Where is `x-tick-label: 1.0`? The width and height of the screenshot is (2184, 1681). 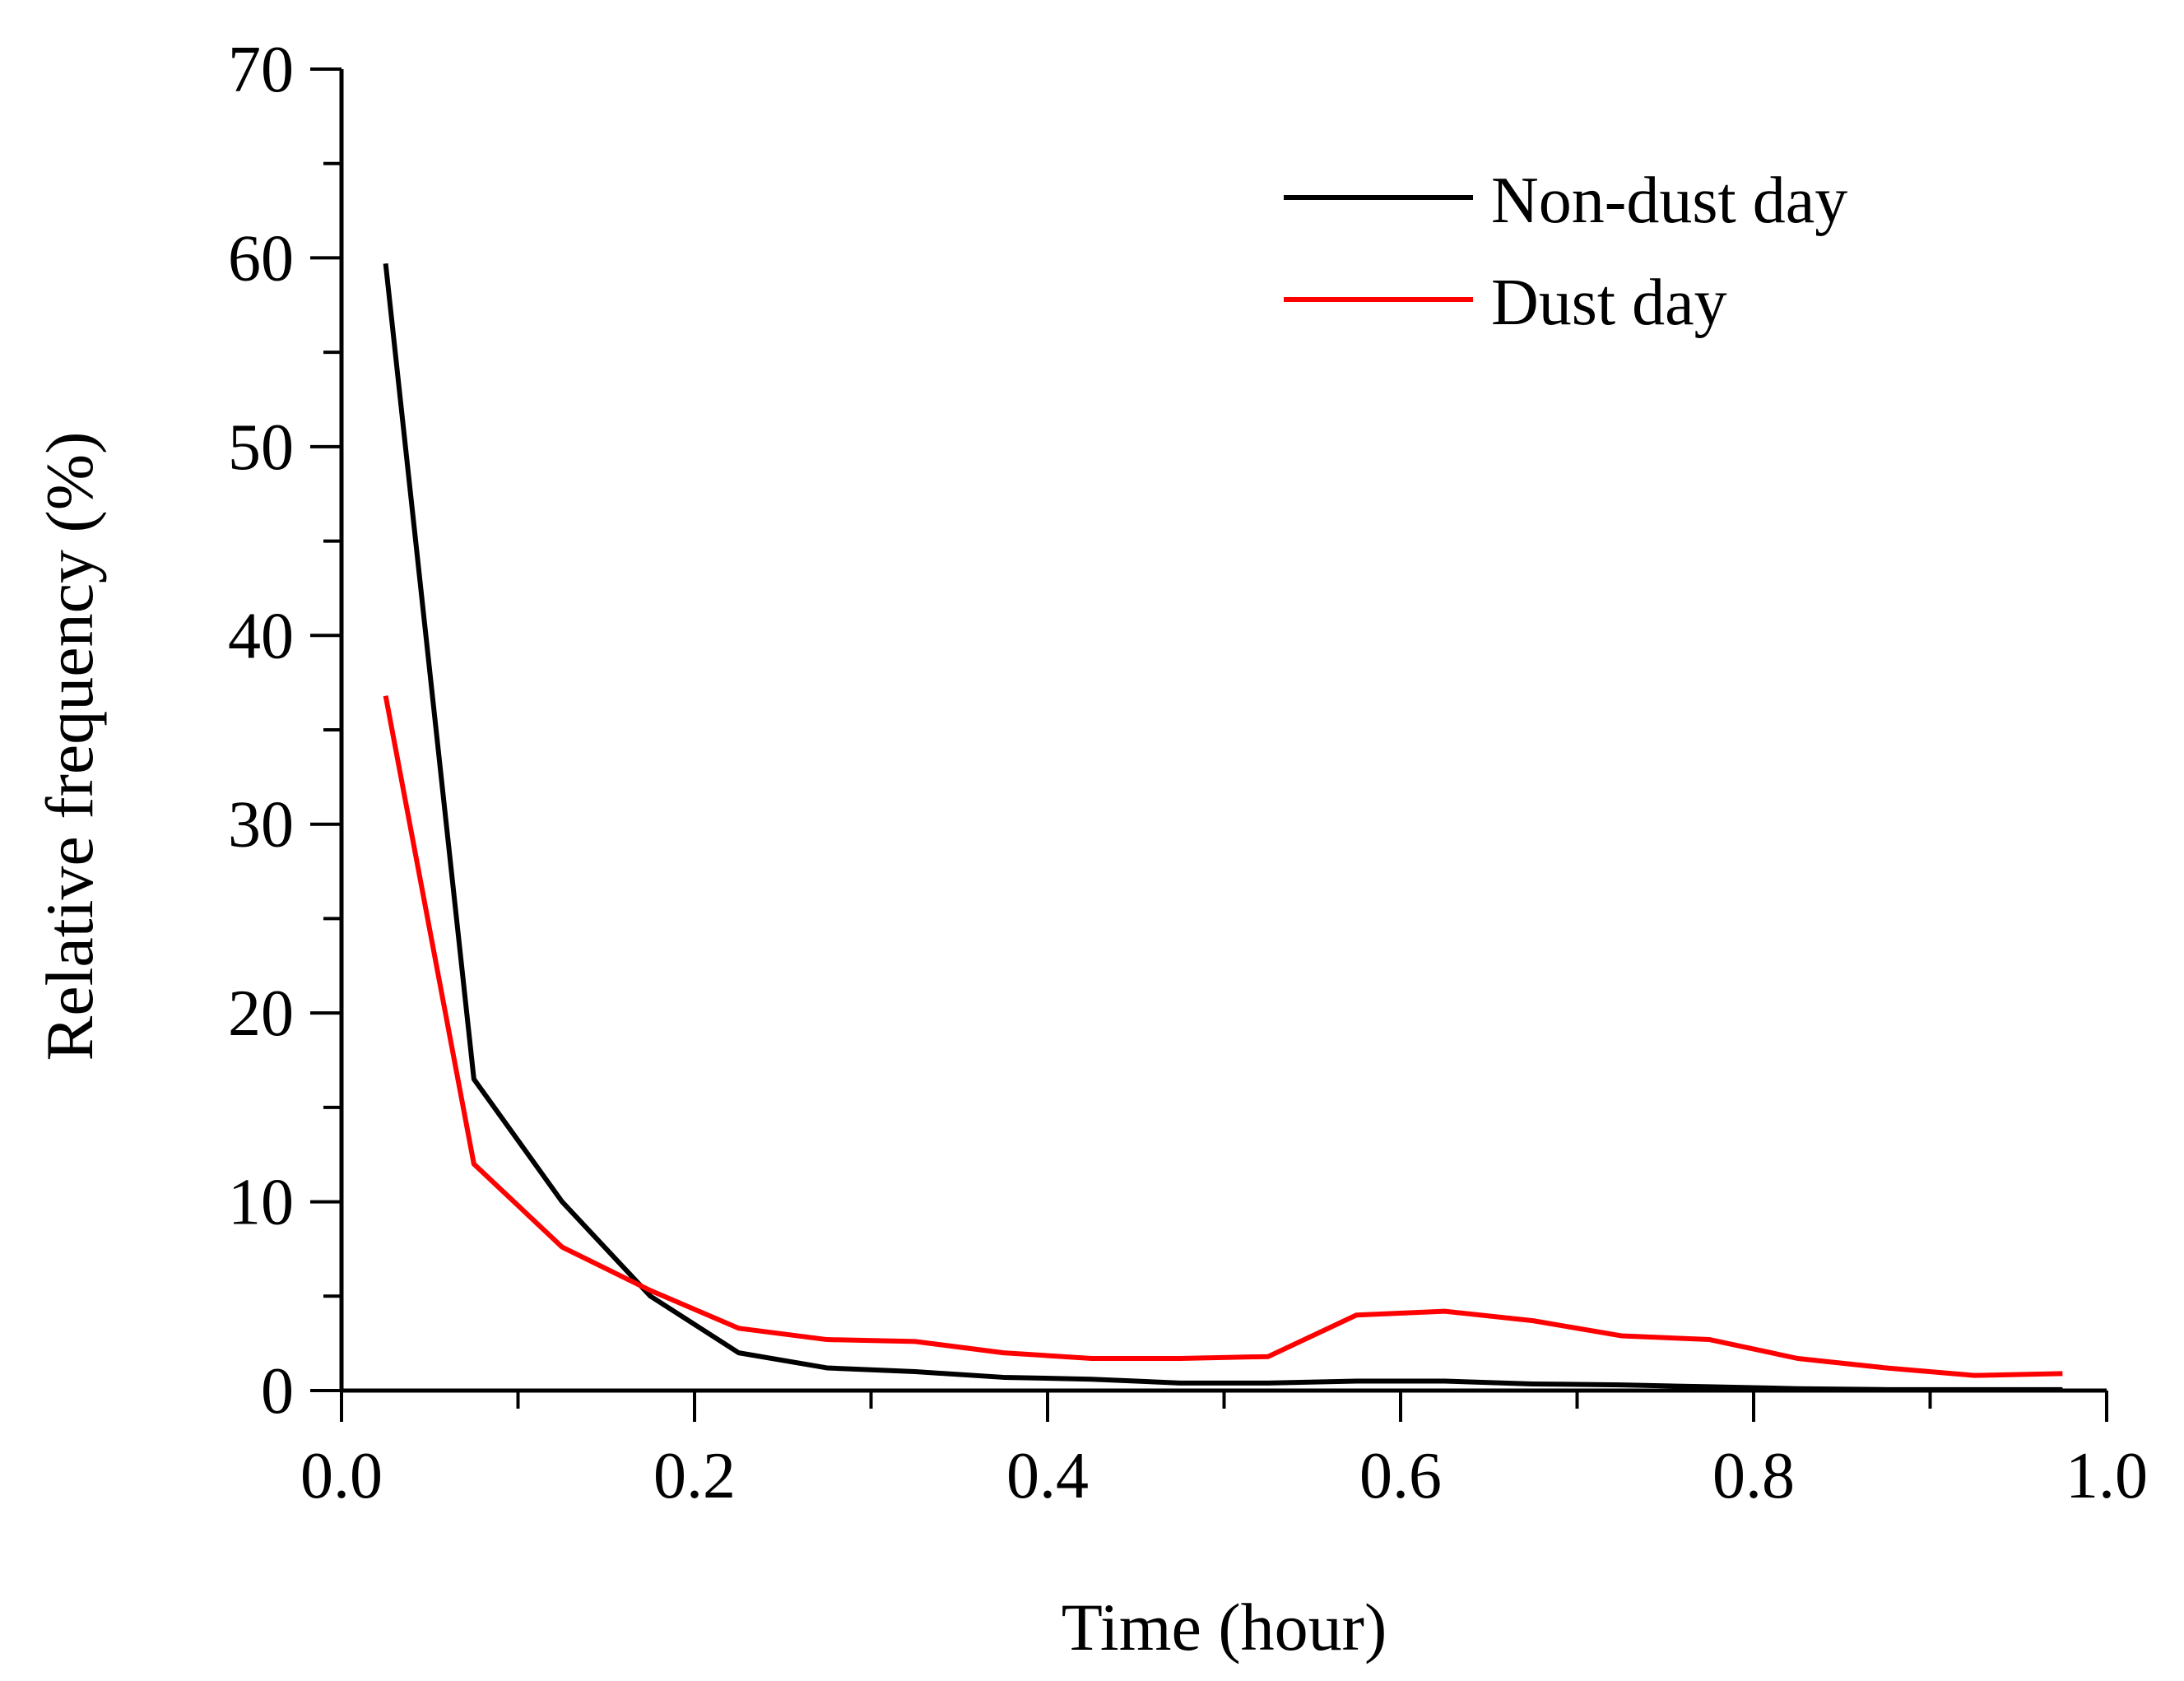 x-tick-label: 1.0 is located at coordinates (2107, 1476).